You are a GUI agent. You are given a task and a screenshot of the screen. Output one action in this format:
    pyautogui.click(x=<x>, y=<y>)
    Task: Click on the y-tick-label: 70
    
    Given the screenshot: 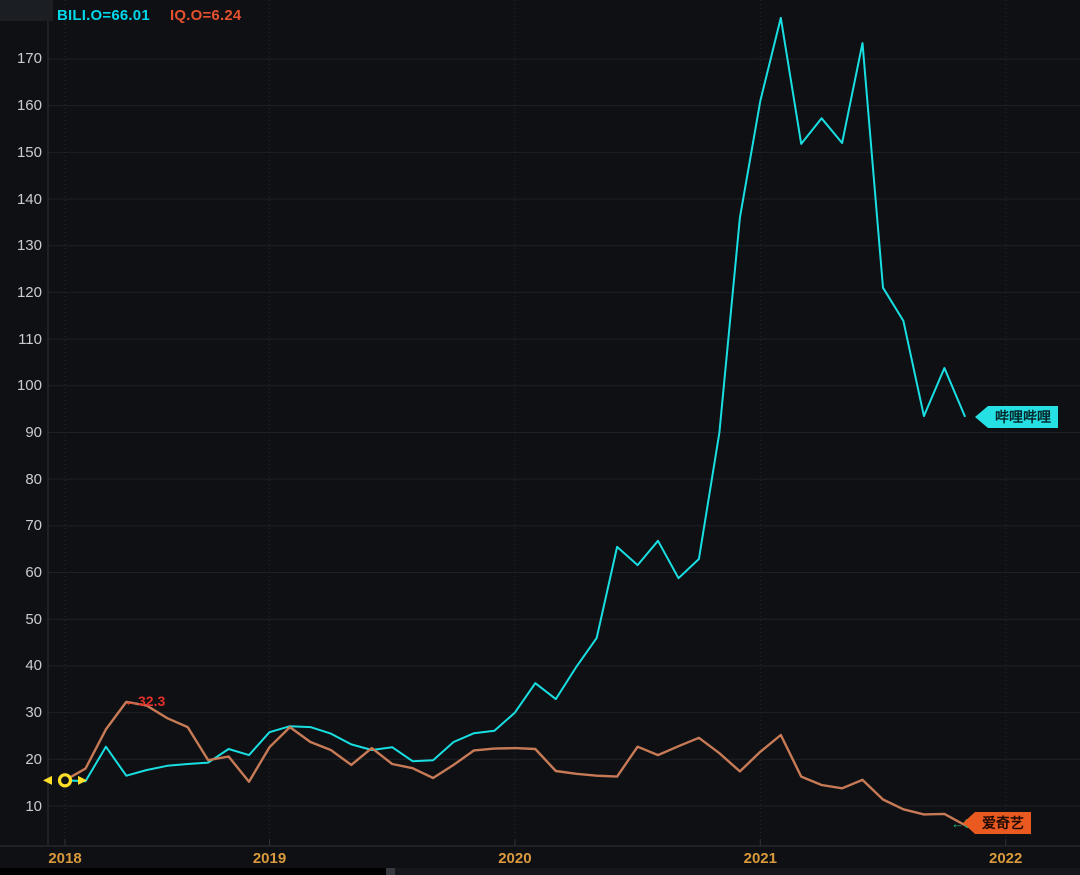 What is the action you would take?
    pyautogui.click(x=33, y=526)
    